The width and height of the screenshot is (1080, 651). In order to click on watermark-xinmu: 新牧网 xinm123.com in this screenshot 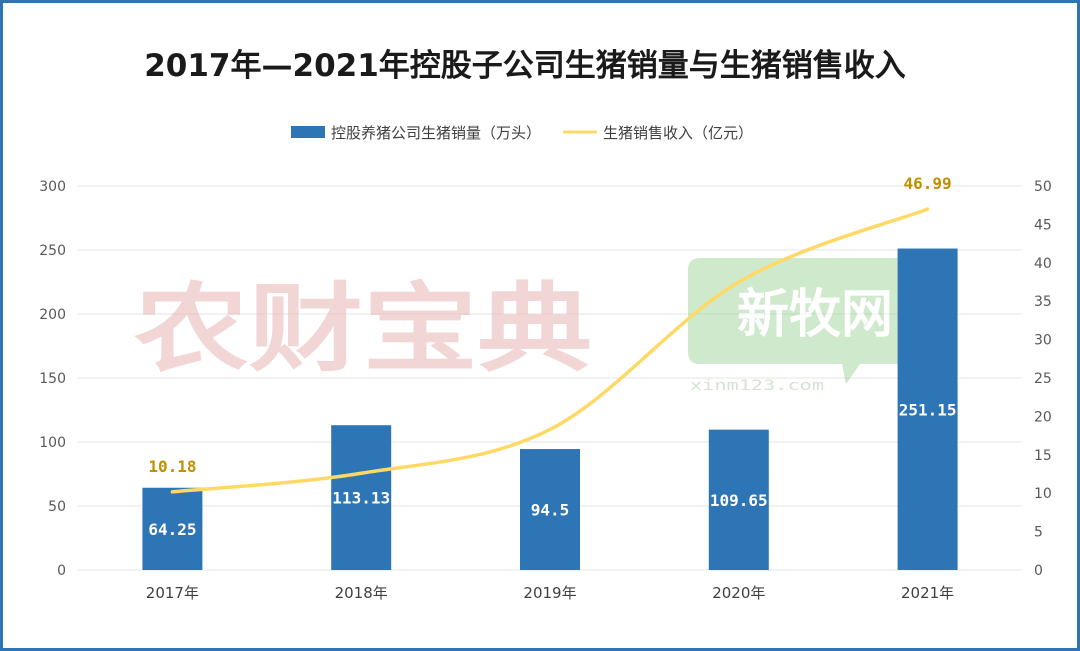, I will do `click(815, 326)`.